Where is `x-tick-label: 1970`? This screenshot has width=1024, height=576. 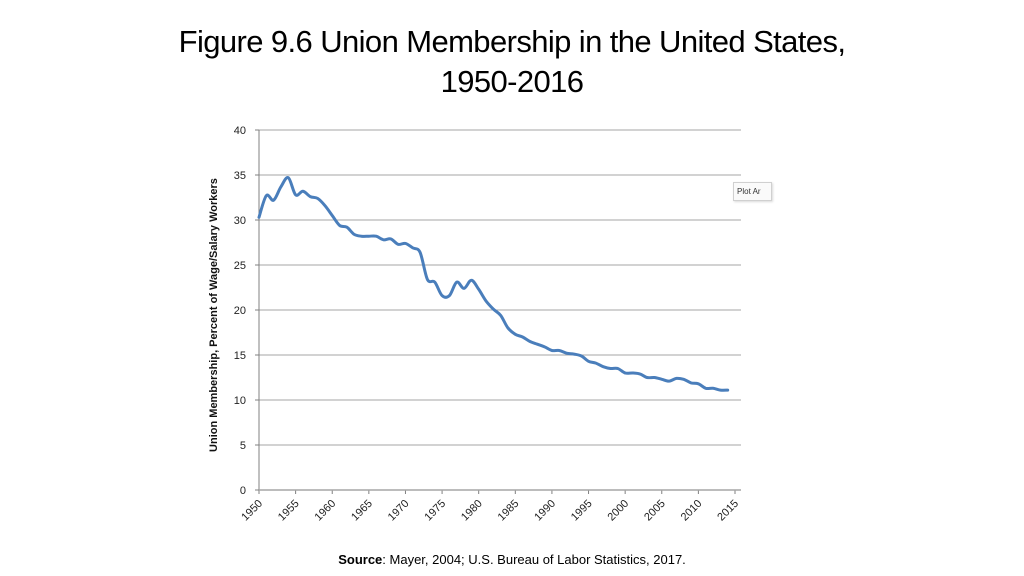 x-tick-label: 1970 is located at coordinates (399, 511).